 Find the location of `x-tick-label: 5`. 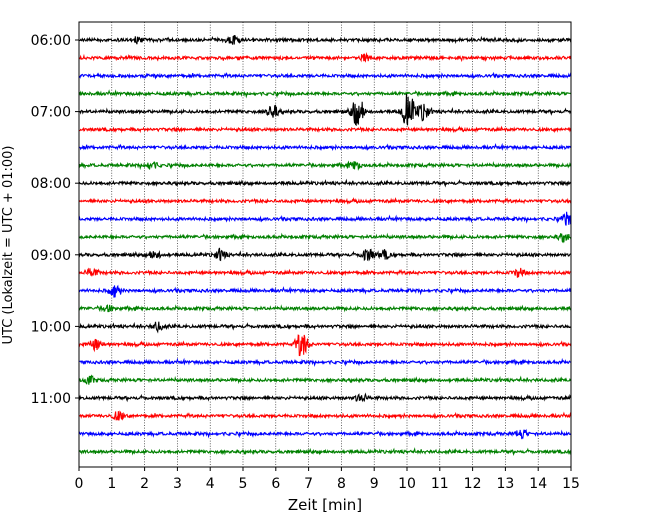

x-tick-label: 5 is located at coordinates (243, 484).